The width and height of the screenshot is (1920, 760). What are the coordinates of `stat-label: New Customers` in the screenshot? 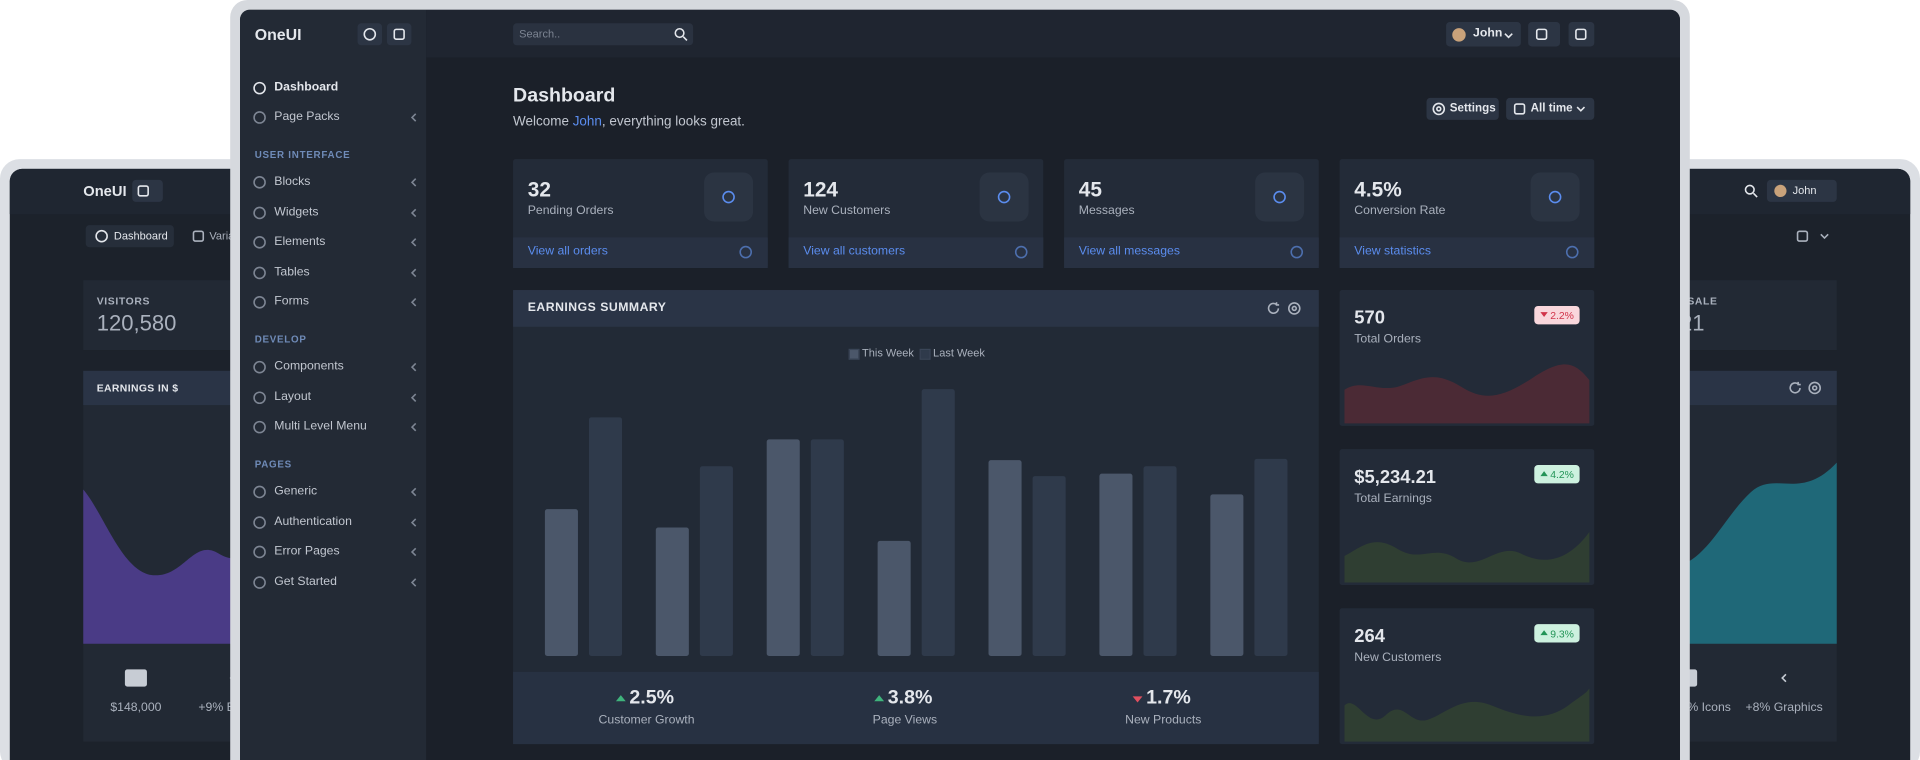 It's located at (847, 211).